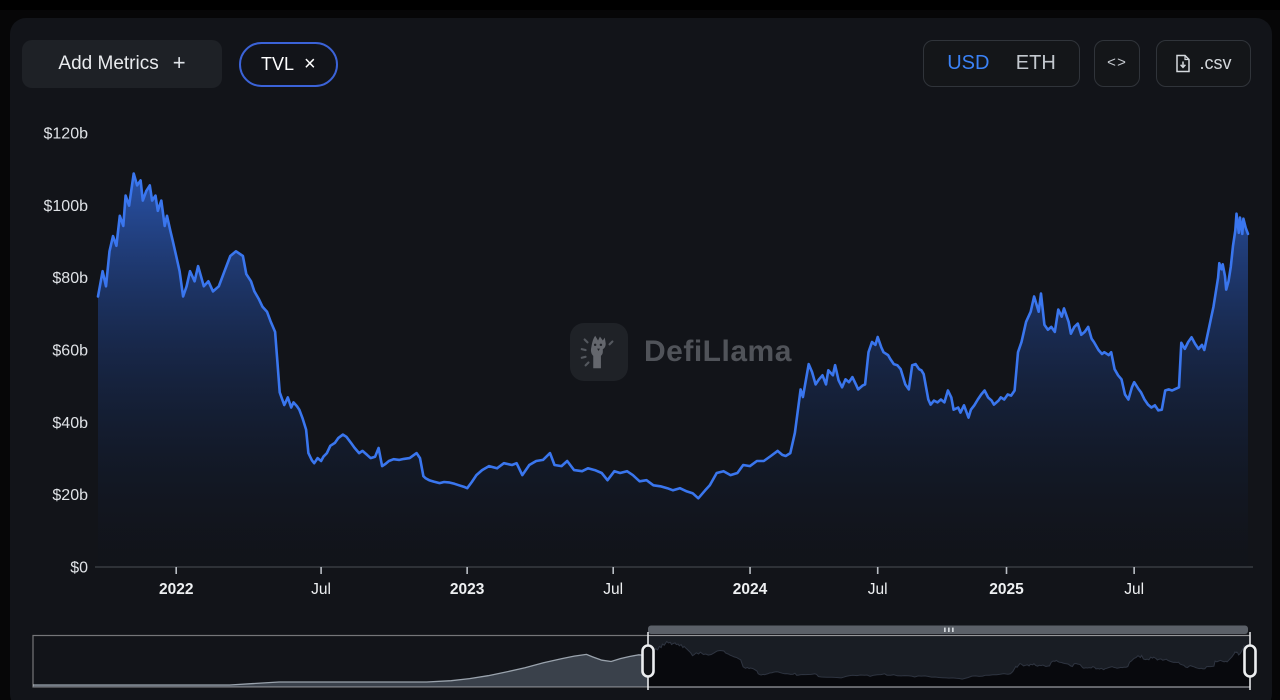 This screenshot has height=700, width=1280. I want to click on embed-code-icon: <>, so click(1116, 63).